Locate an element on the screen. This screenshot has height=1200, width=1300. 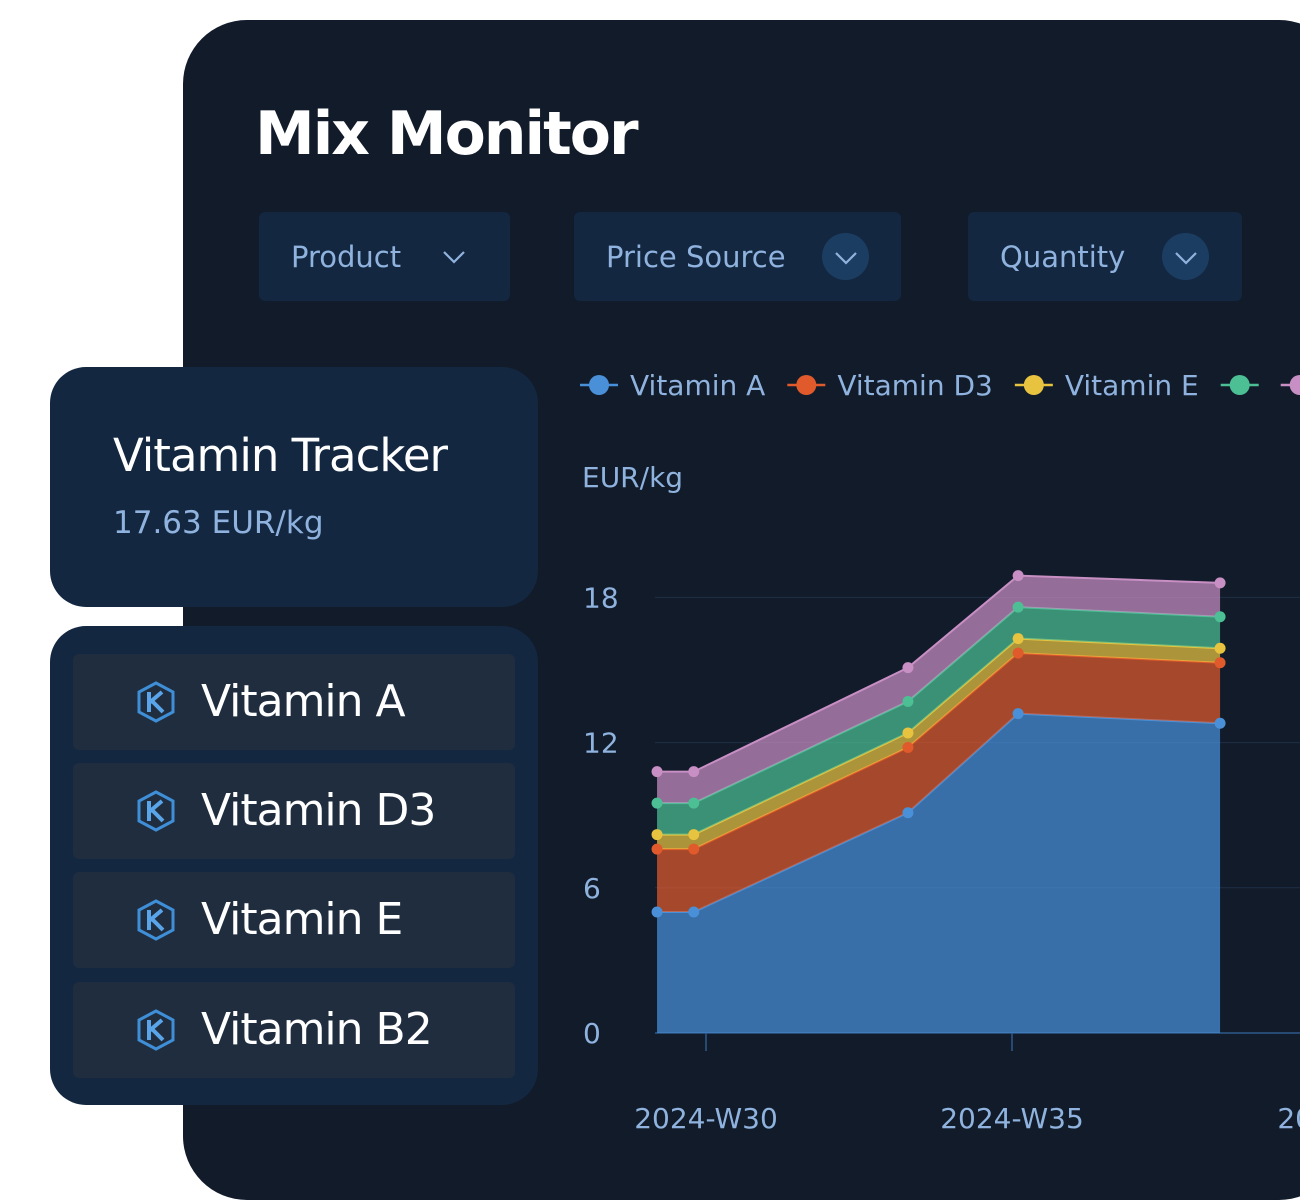
product-label: Vitamin D3 is located at coordinates (318, 810).